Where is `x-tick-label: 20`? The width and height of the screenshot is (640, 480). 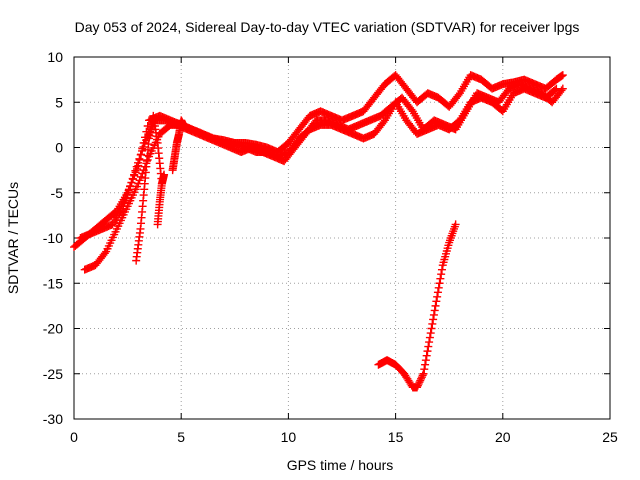 x-tick-label: 20 is located at coordinates (503, 437).